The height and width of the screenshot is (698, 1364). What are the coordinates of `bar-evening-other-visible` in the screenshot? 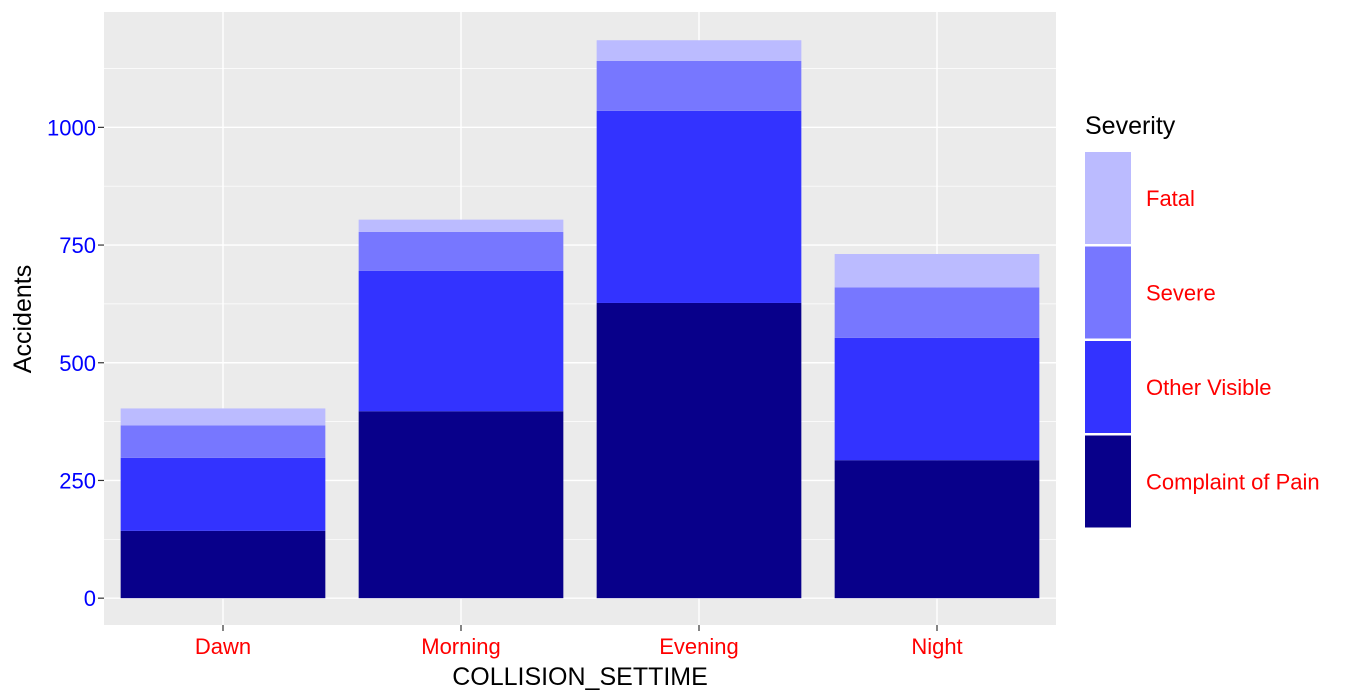 It's located at (699, 206).